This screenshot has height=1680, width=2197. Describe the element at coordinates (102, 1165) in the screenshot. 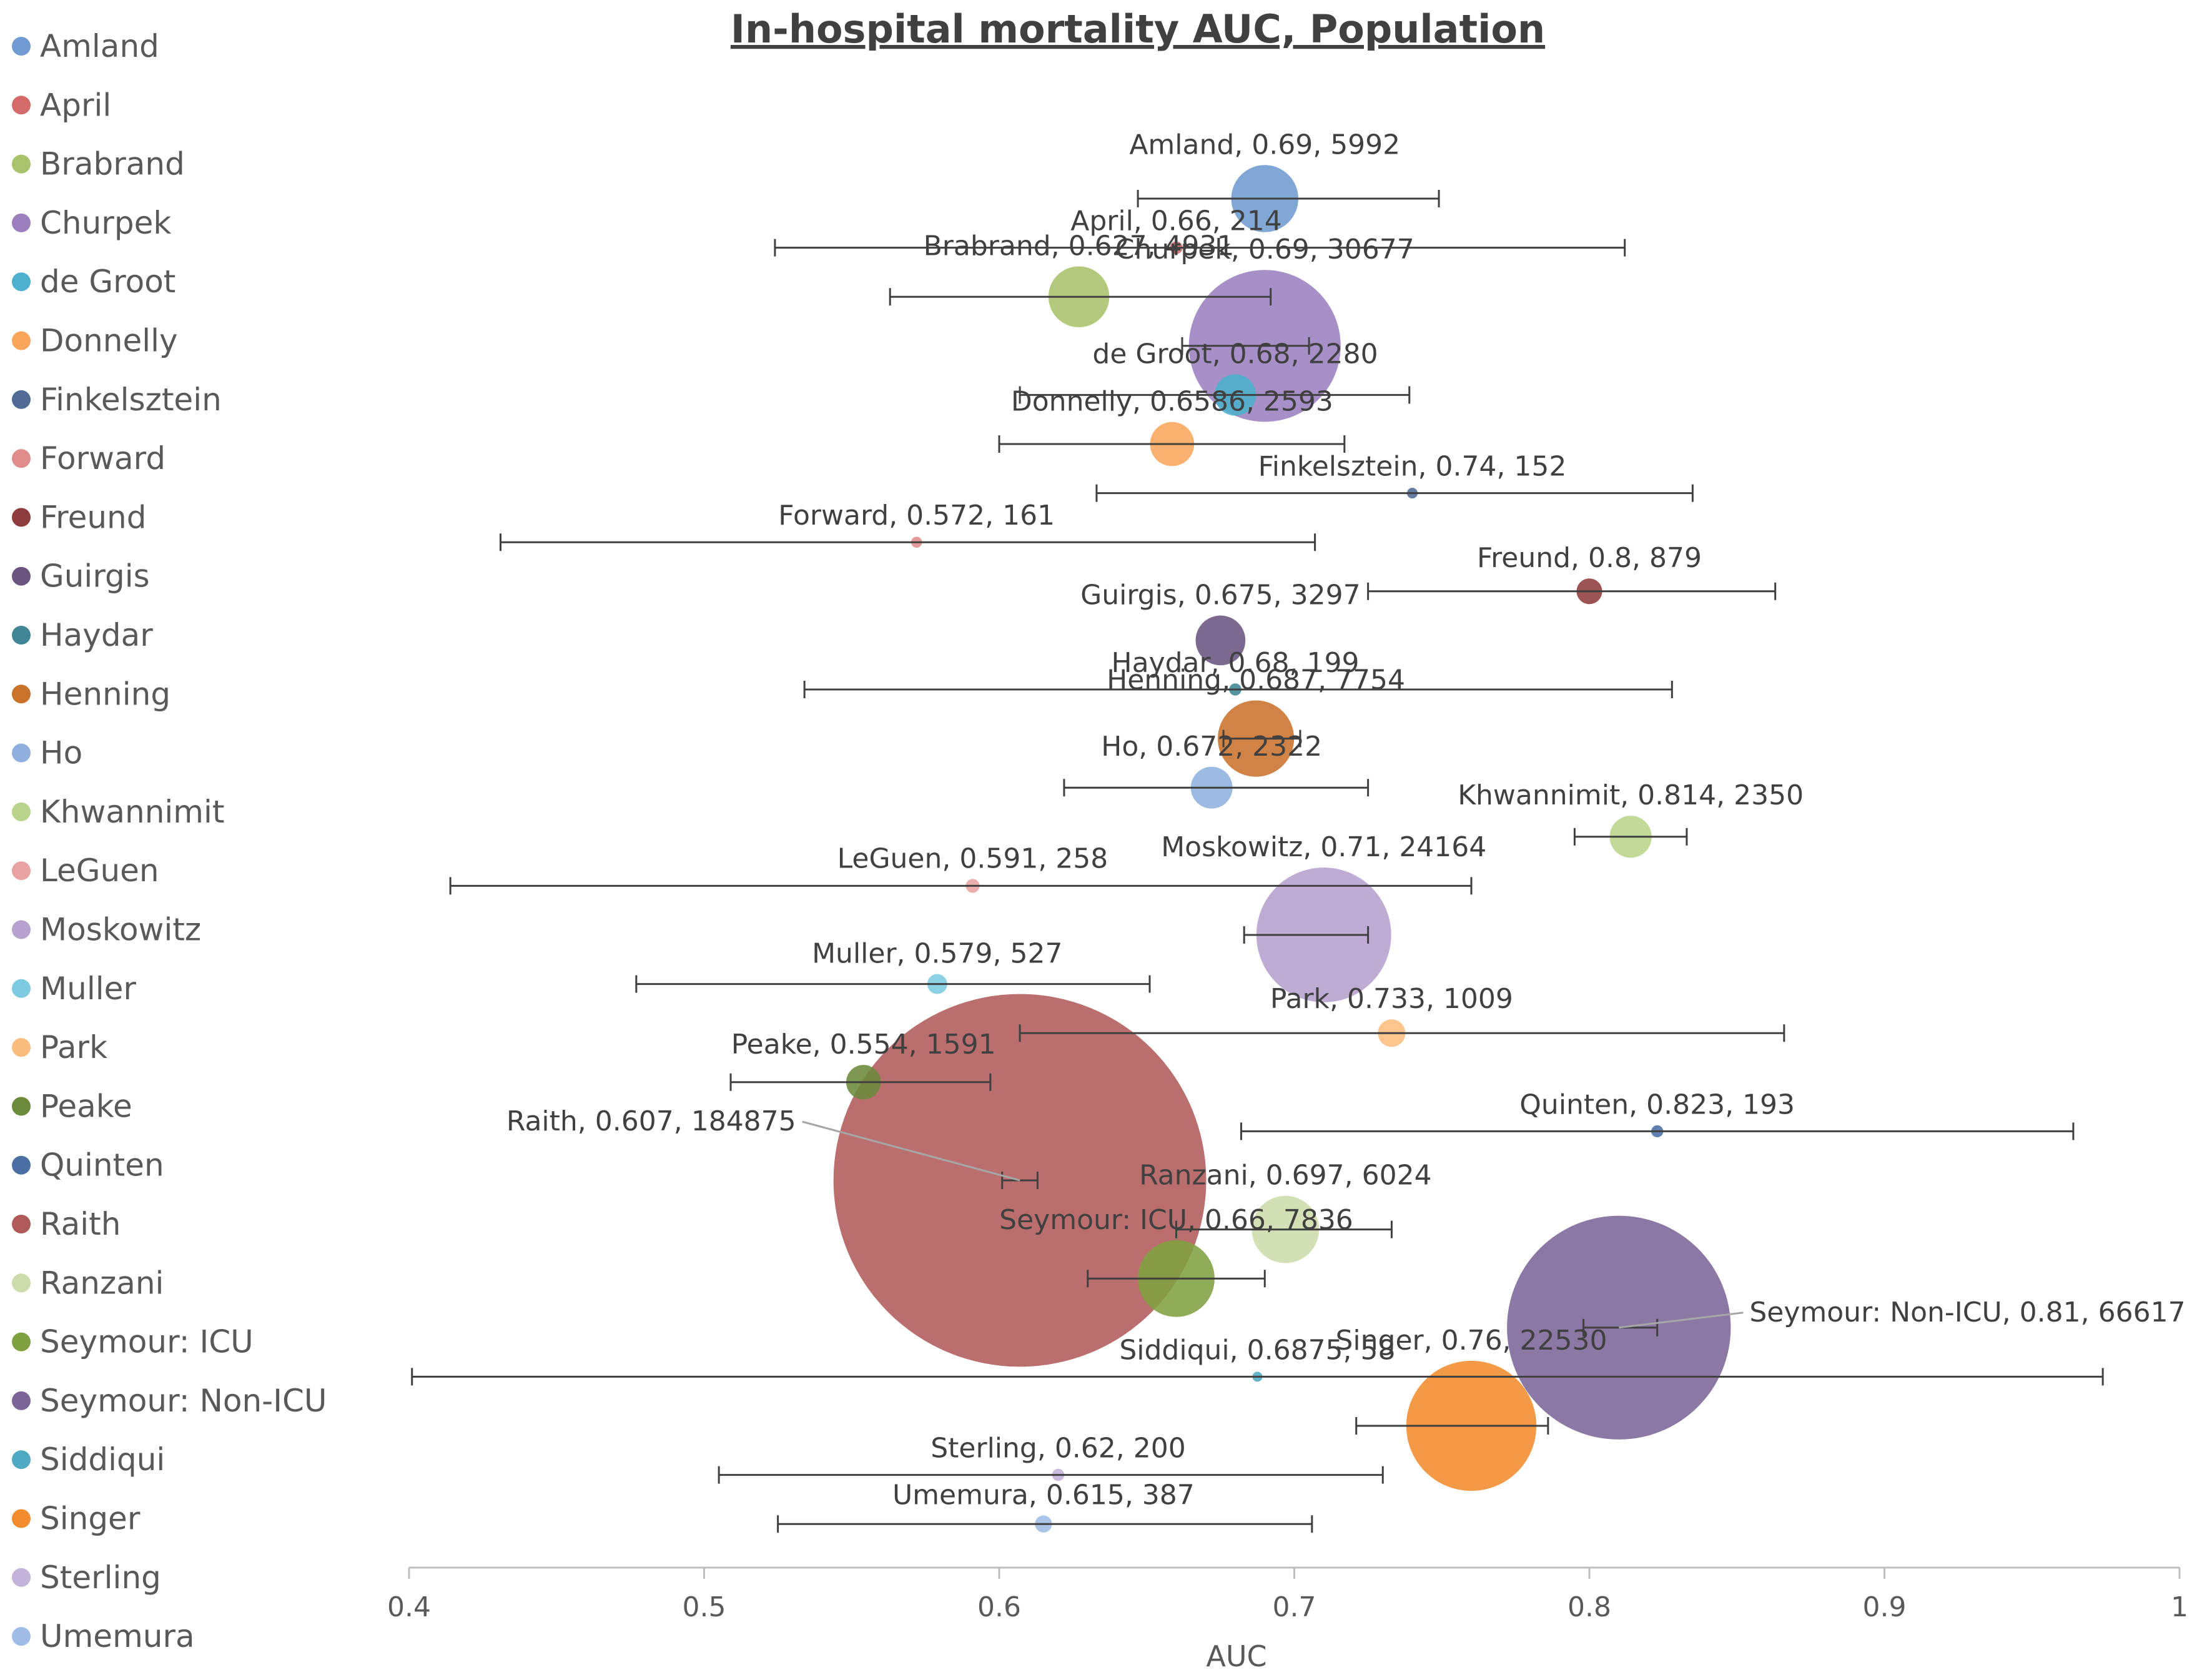

I see `legend-label-quinten: Quinten` at that location.